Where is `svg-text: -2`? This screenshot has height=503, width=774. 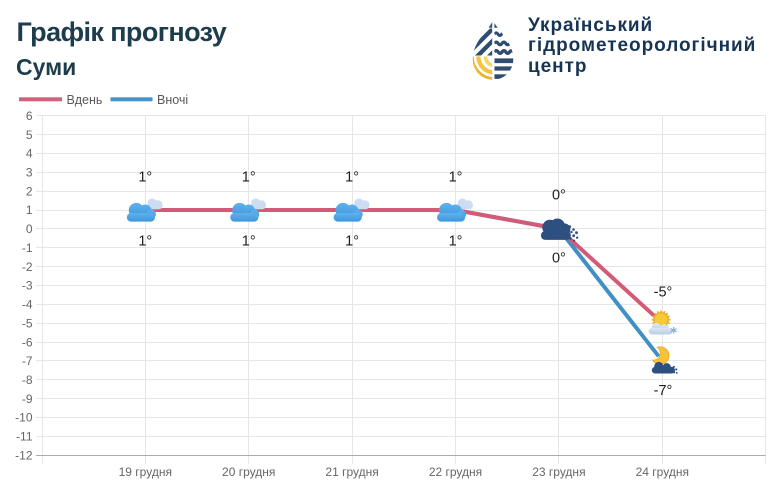 svg-text: -2 is located at coordinates (27, 267).